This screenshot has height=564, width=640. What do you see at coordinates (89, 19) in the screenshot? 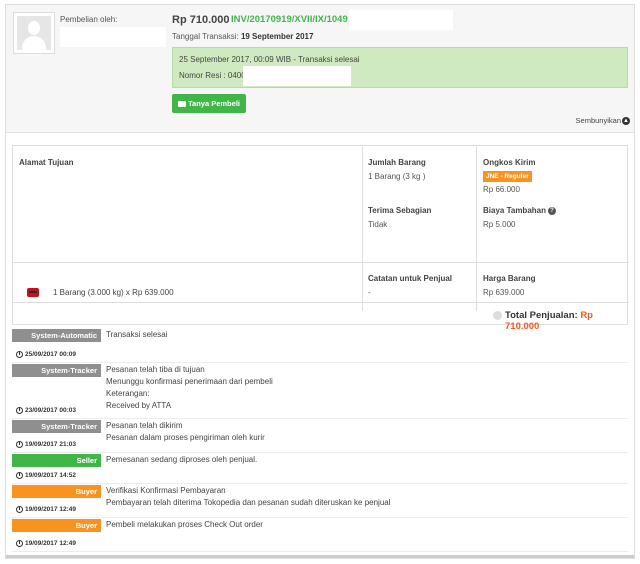
I see `buyer-label: Pembelian oleh:` at bounding box center [89, 19].